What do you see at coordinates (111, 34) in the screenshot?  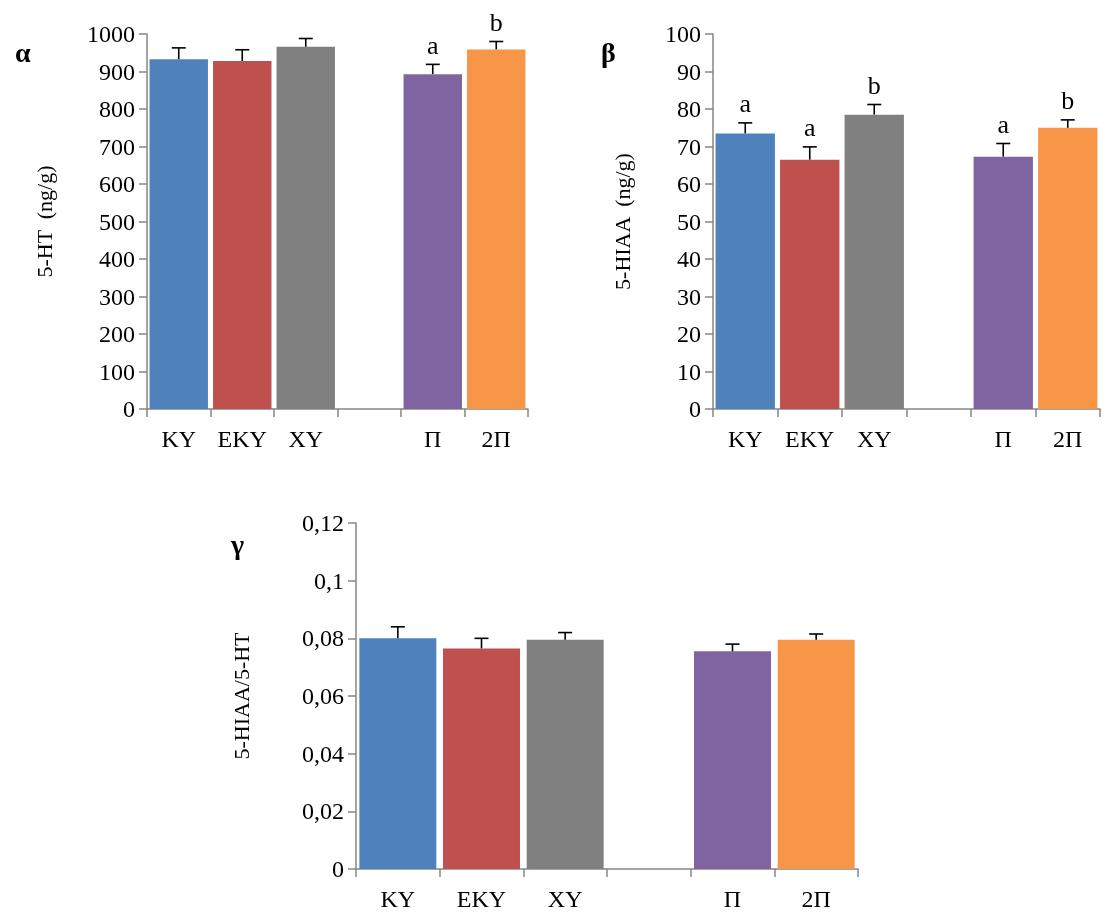 I see `y-tick-label: 1000` at bounding box center [111, 34].